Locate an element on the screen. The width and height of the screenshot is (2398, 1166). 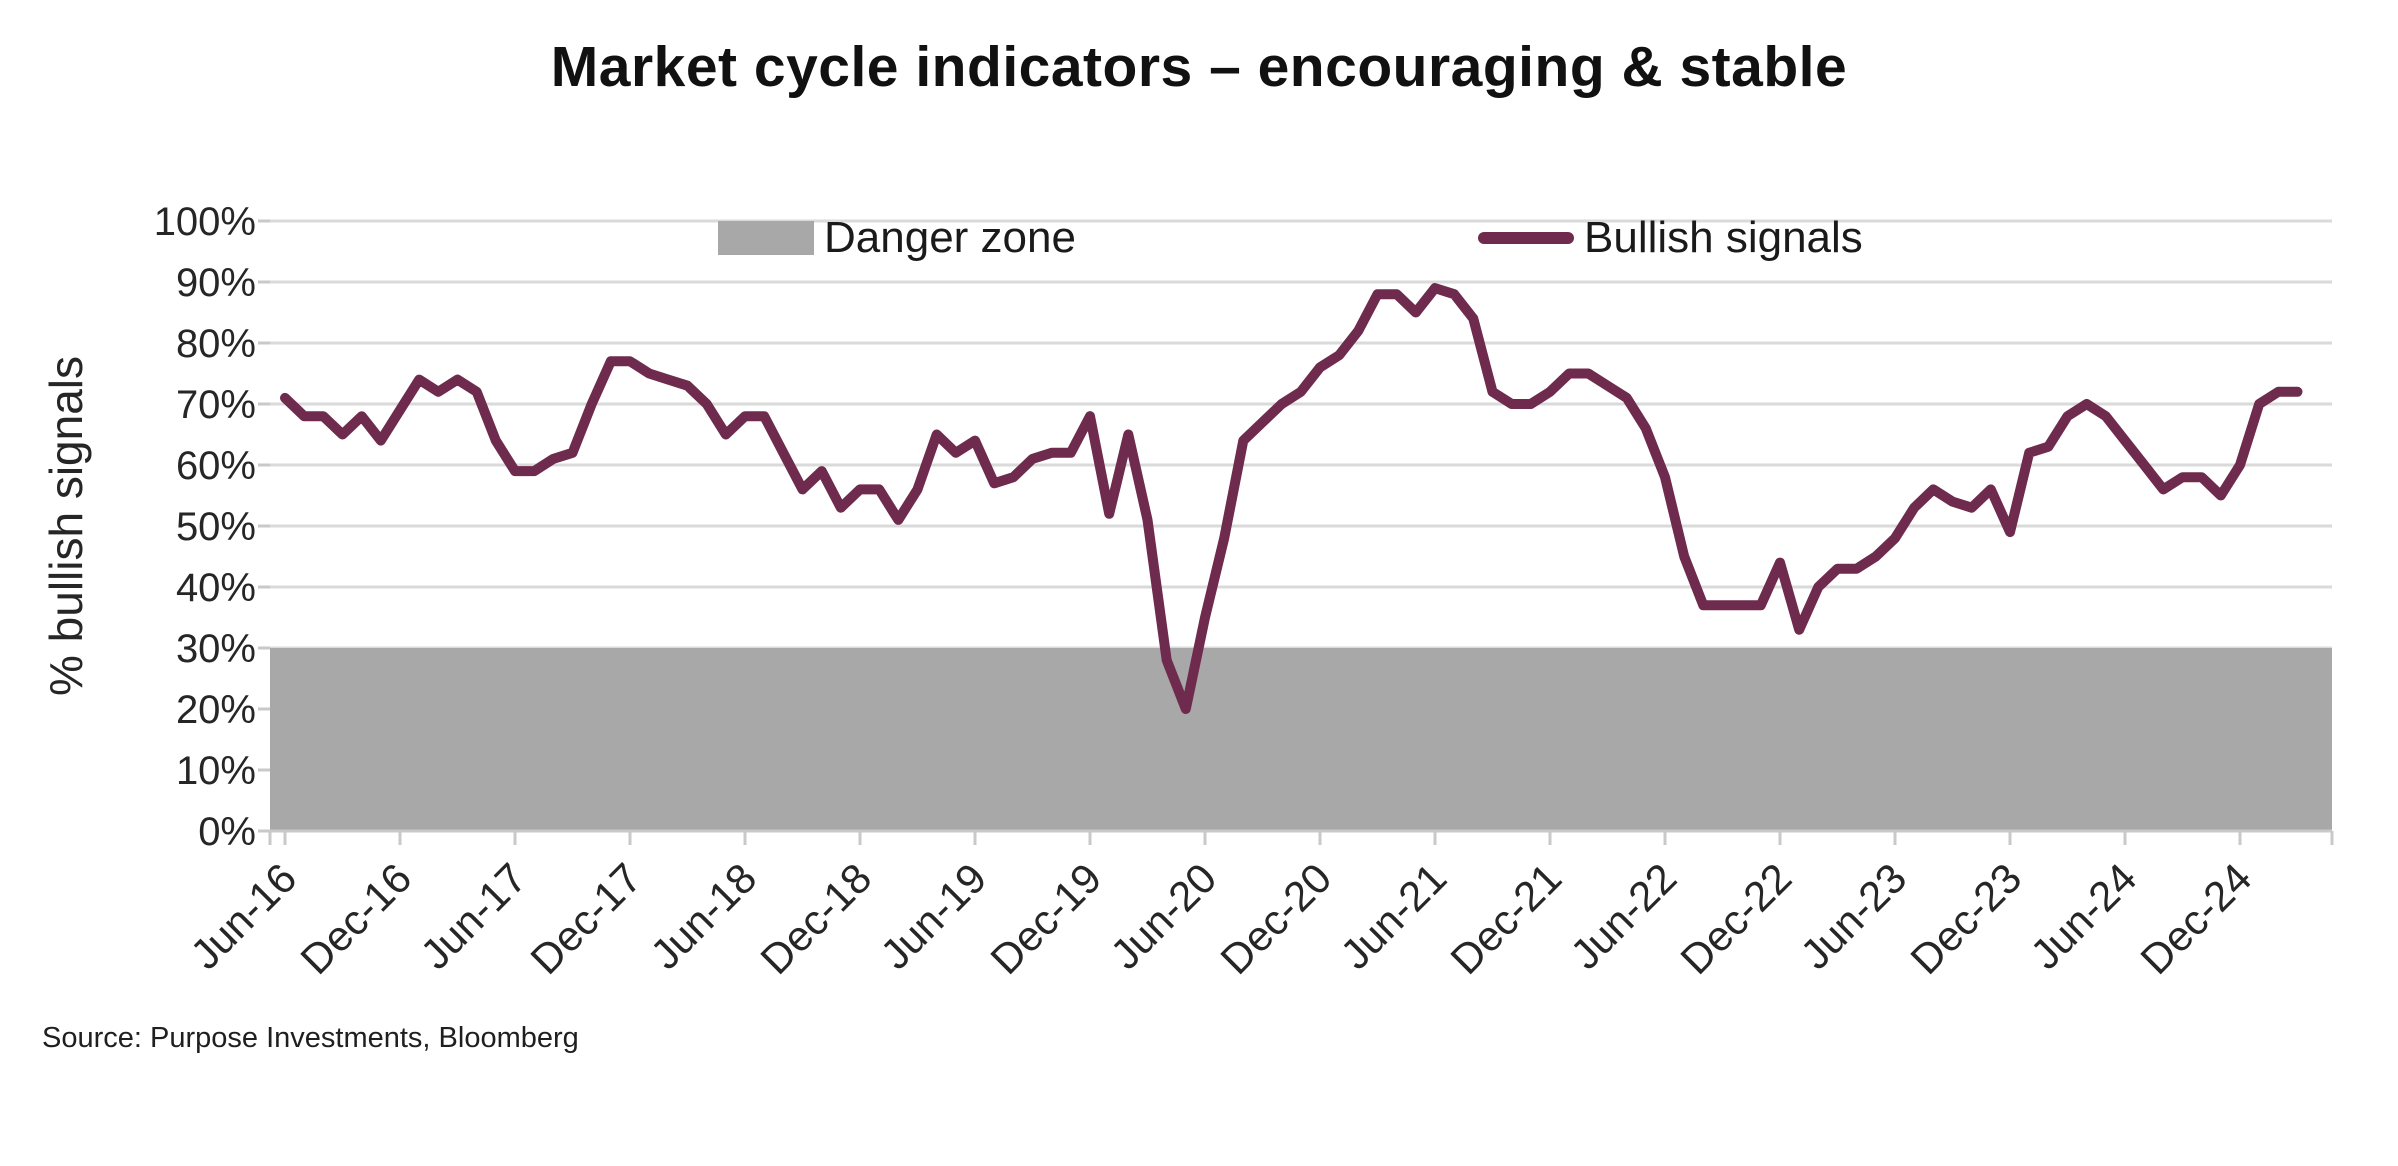
y-tick-label: 40% is located at coordinates (216, 588).